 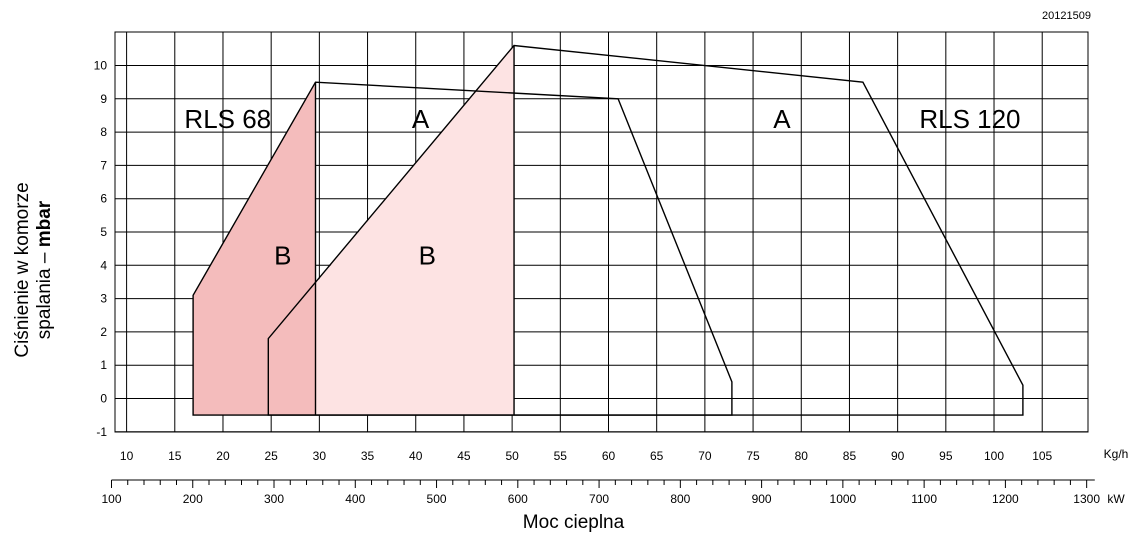 What do you see at coordinates (437, 499) in the screenshot?
I see `kw-tick-label: 500` at bounding box center [437, 499].